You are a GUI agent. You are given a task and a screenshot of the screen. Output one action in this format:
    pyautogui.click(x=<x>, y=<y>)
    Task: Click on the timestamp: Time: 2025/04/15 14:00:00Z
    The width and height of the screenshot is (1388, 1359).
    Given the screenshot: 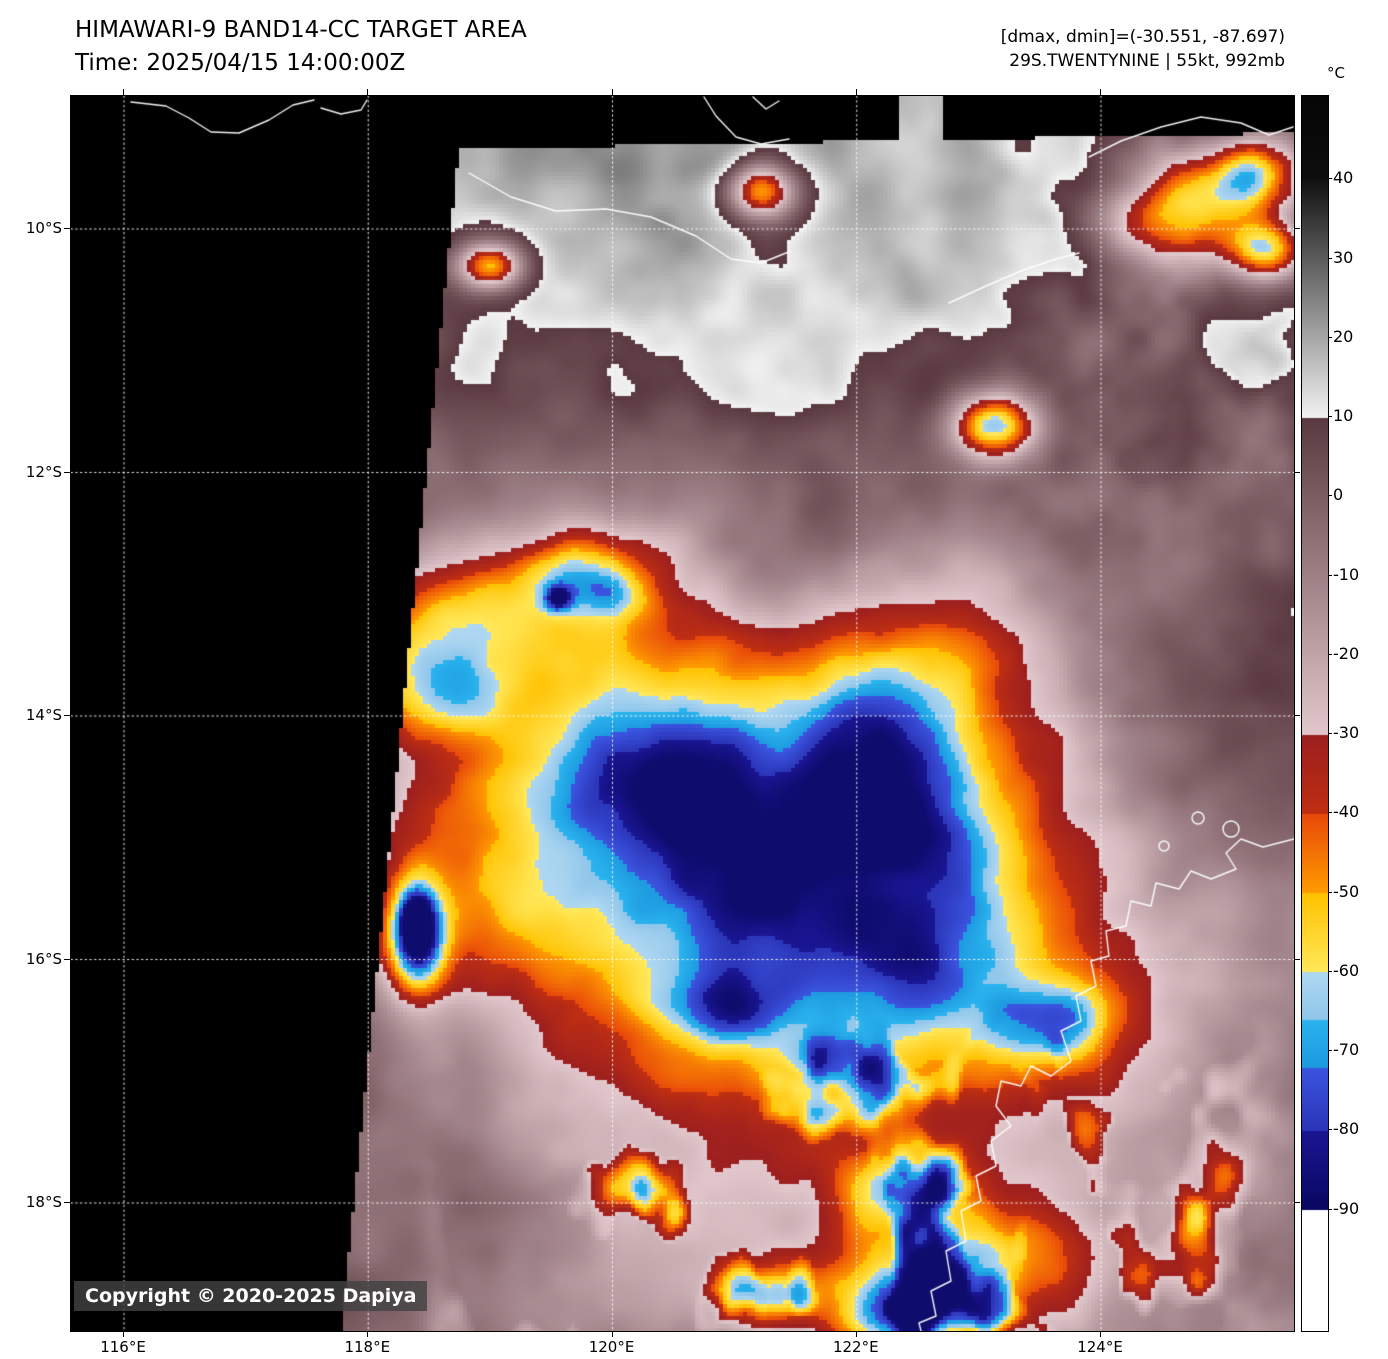 What is the action you would take?
    pyautogui.click(x=240, y=63)
    